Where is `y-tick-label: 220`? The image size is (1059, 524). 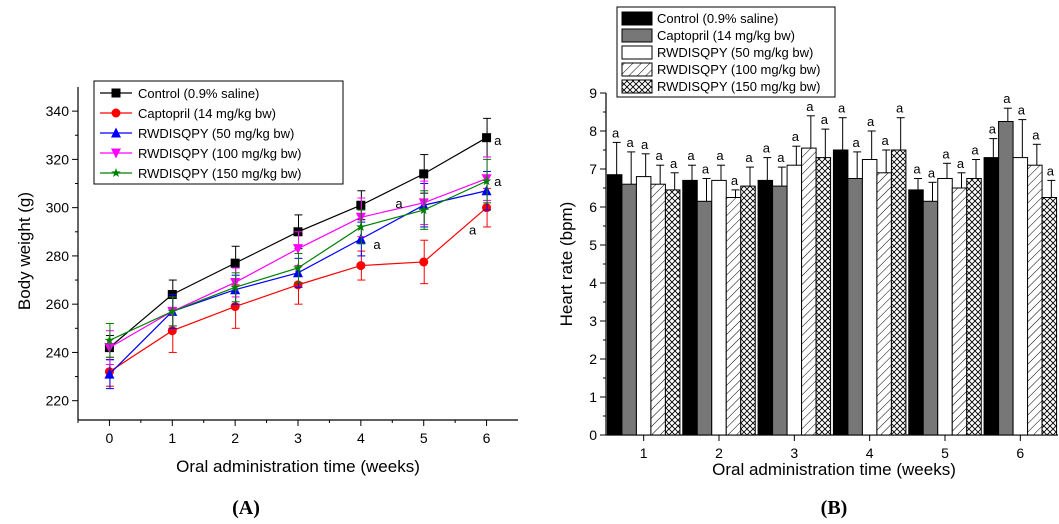 y-tick-label: 220 is located at coordinates (58, 401).